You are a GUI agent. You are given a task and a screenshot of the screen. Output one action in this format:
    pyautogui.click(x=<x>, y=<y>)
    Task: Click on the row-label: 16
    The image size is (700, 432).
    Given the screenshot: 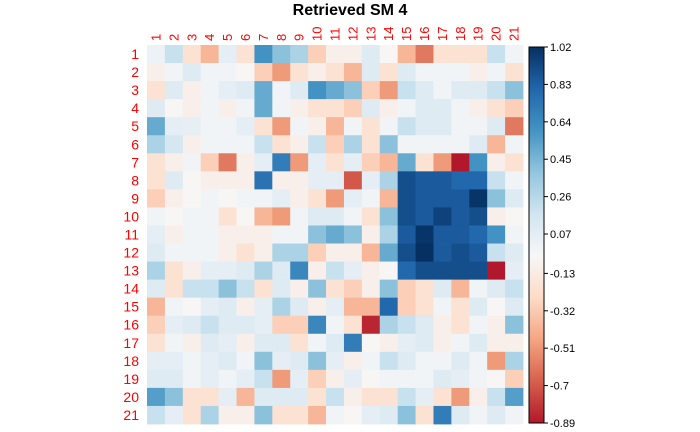 What is the action you would take?
    pyautogui.click(x=131, y=325)
    